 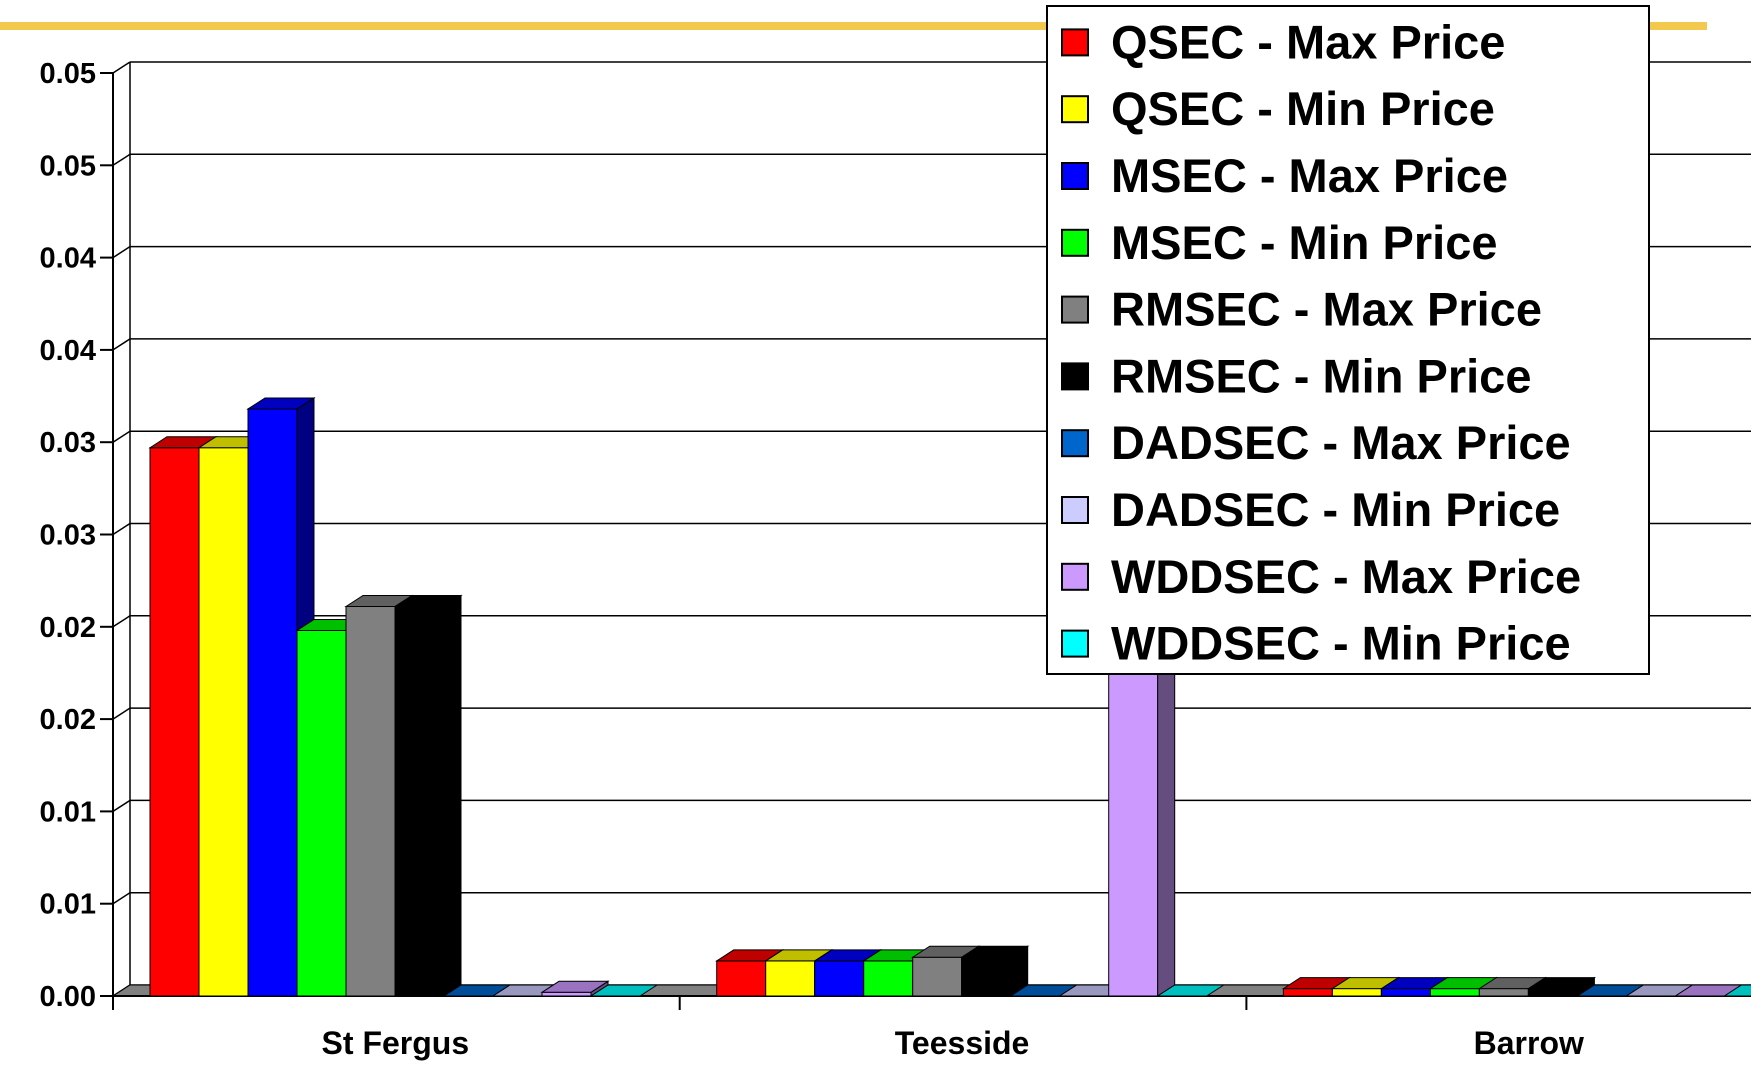 I want to click on legend-label: QSEC - Min Price, so click(x=1303, y=108).